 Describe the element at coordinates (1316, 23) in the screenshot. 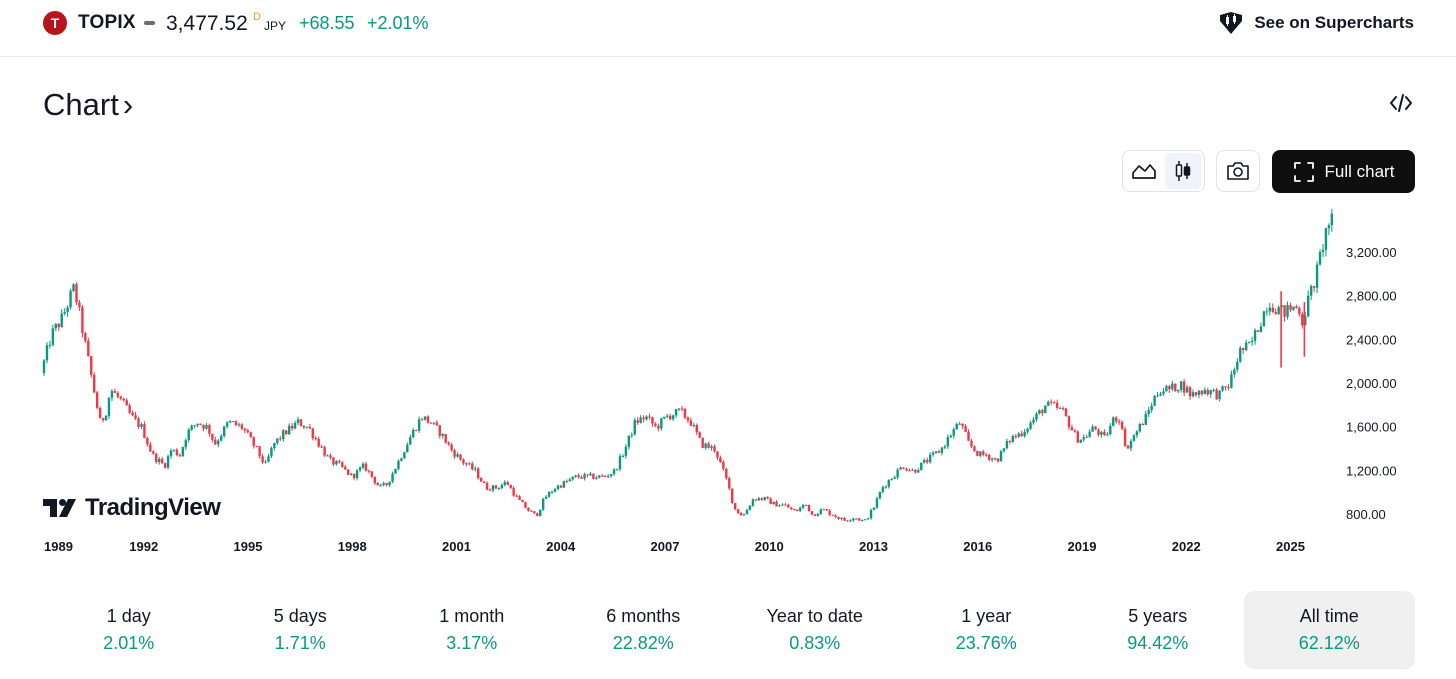

I see `see-on-supercharts-link: See on Supercharts` at that location.